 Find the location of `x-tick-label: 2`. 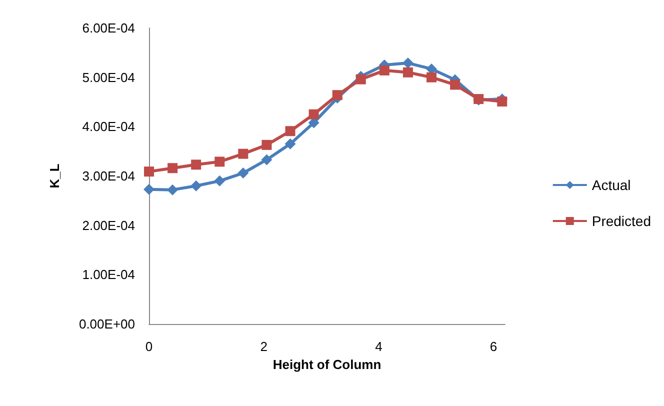

x-tick-label: 2 is located at coordinates (264, 346).